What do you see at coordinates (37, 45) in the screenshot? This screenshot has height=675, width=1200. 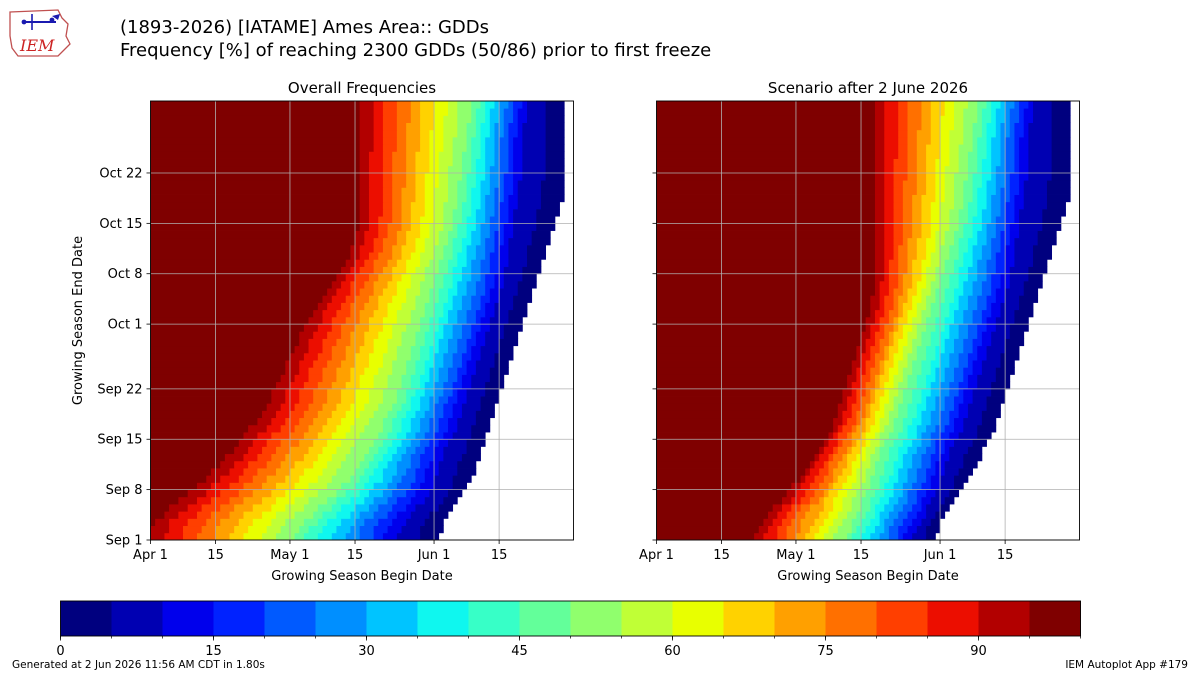 I see `logo-text: IEM` at bounding box center [37, 45].